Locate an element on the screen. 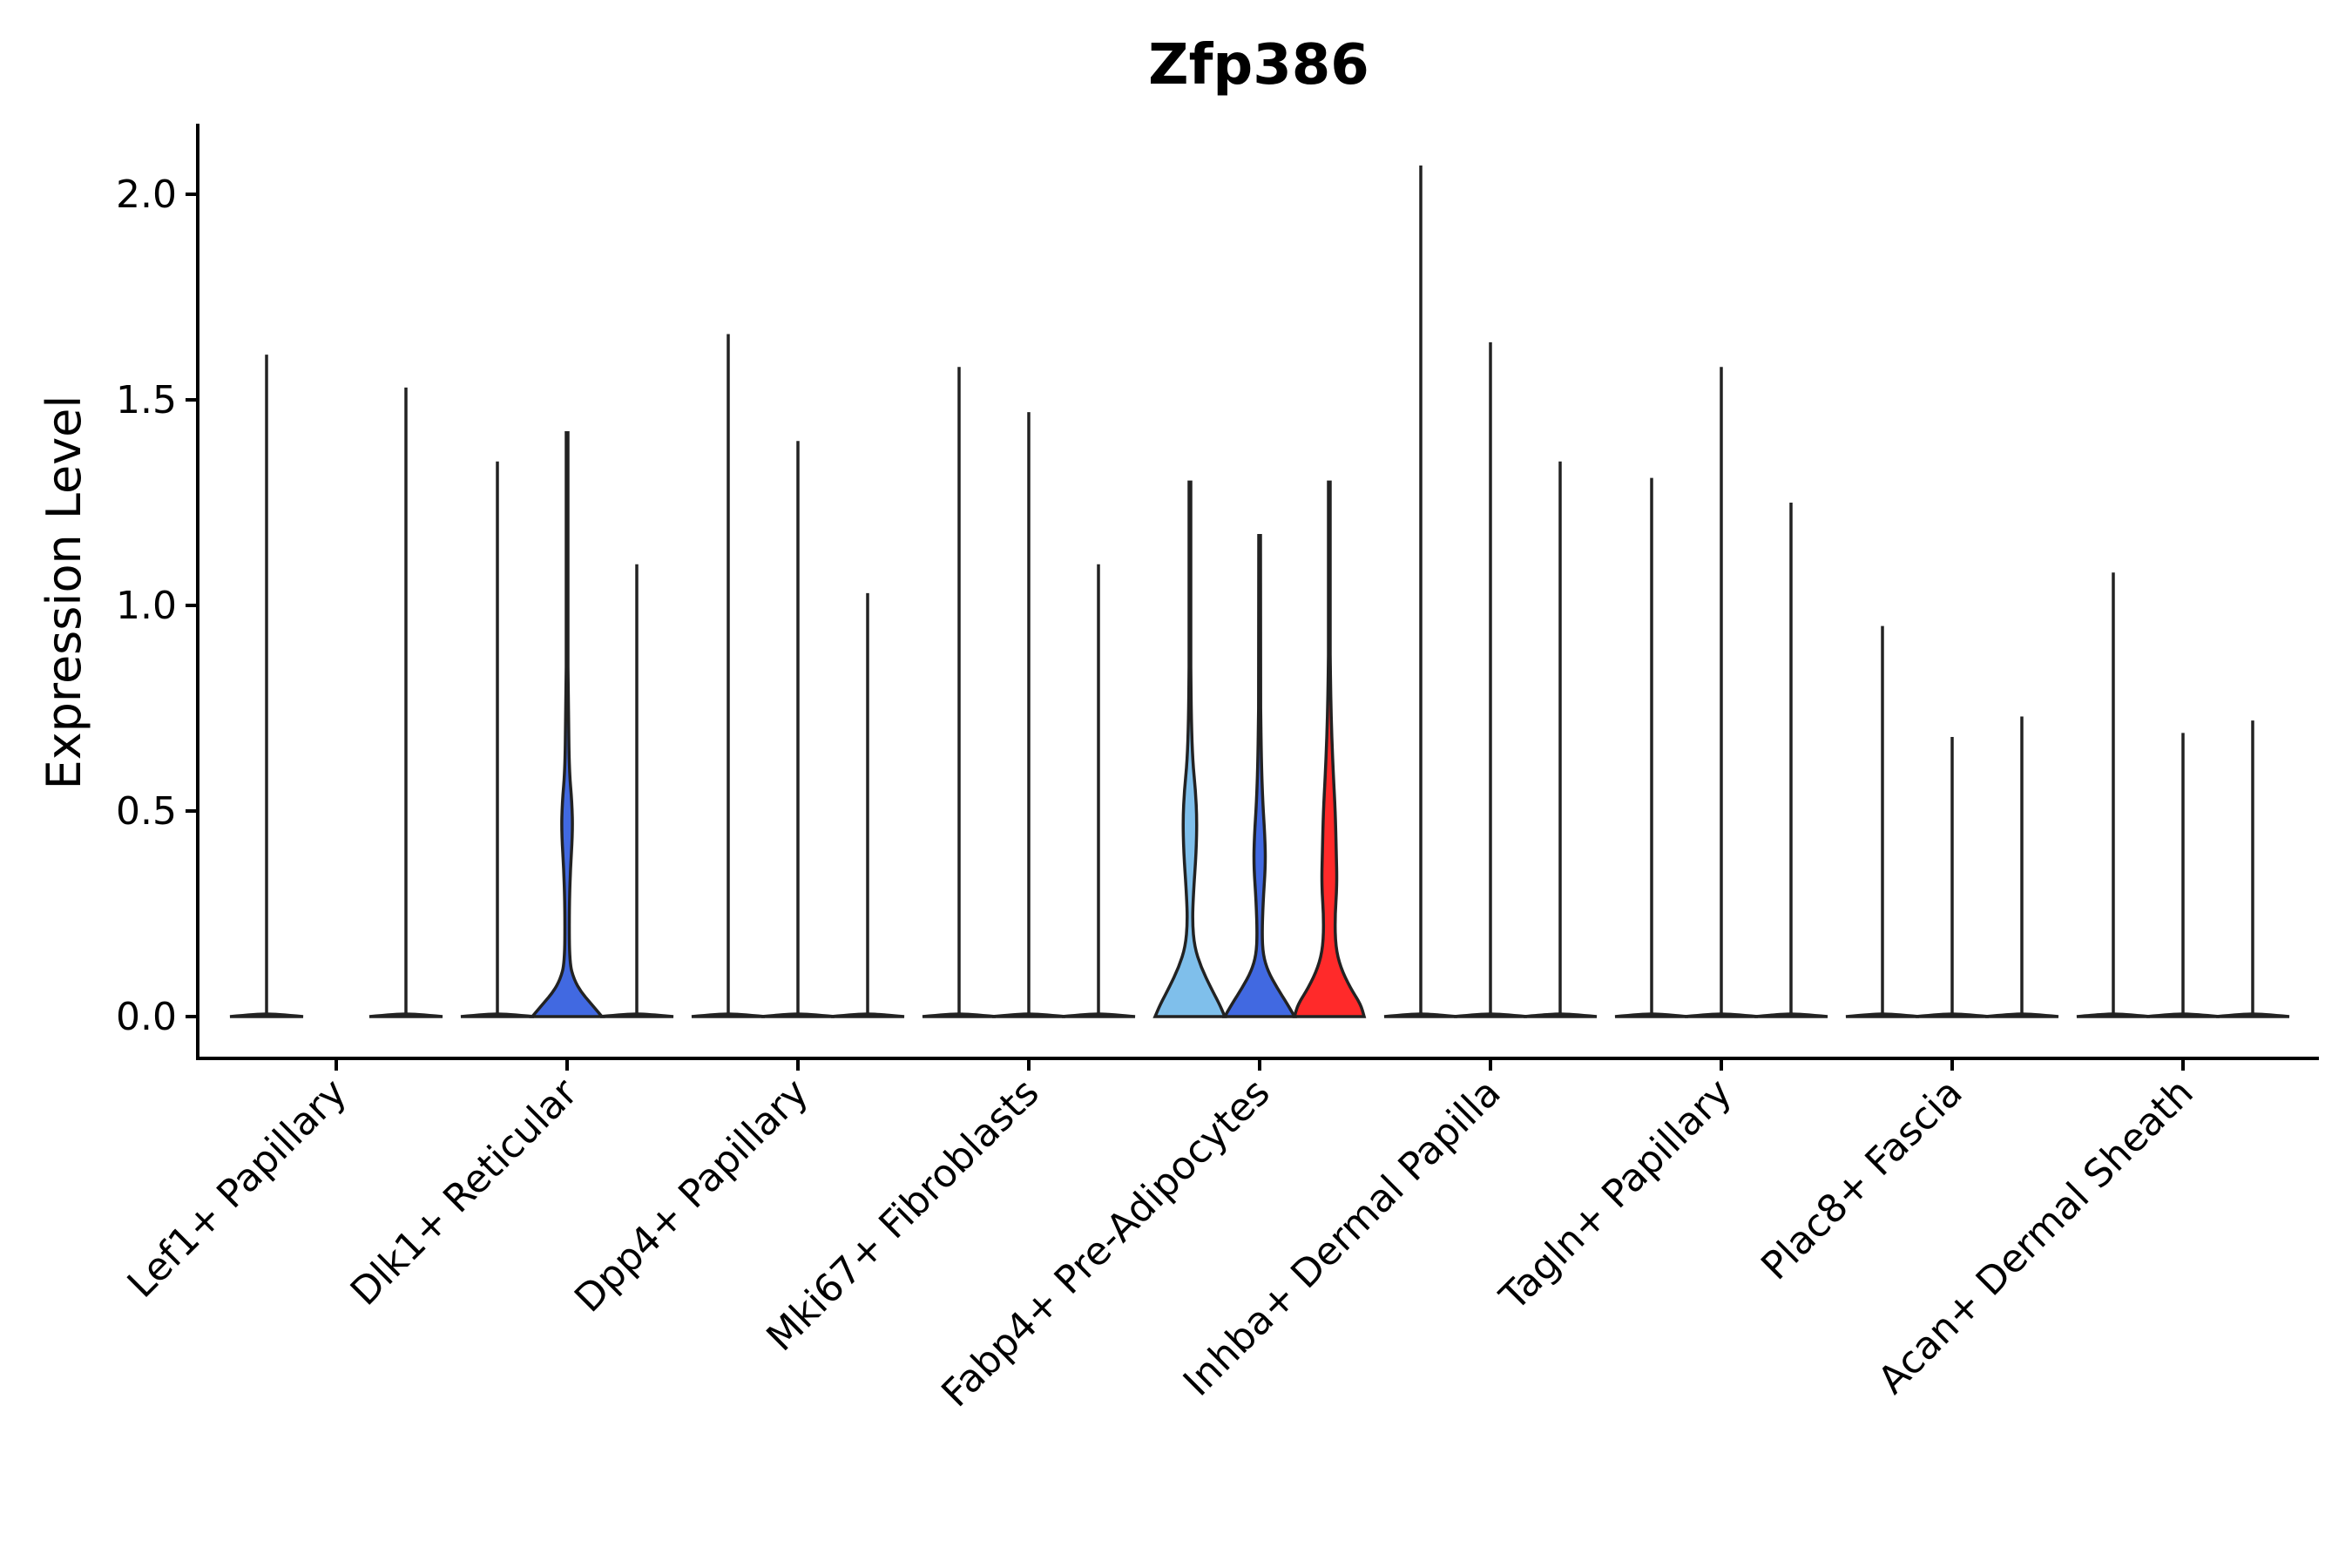 The width and height of the screenshot is (2352, 1568). y-tick-label: 1.0 is located at coordinates (146, 606).